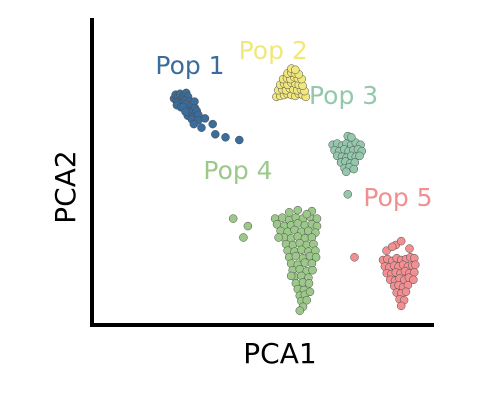 This screenshot has height=400, width=500. What do you see at coordinates (189, 65) in the screenshot?
I see `pop-1-label: Pop 1` at bounding box center [189, 65].